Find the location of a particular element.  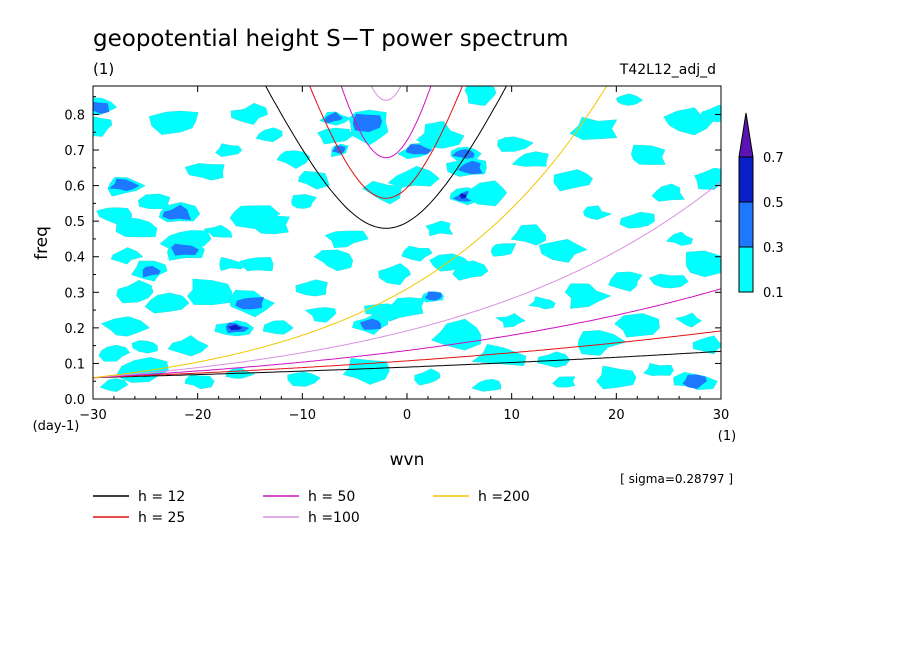

legend-label: h = 50 is located at coordinates (331, 497).